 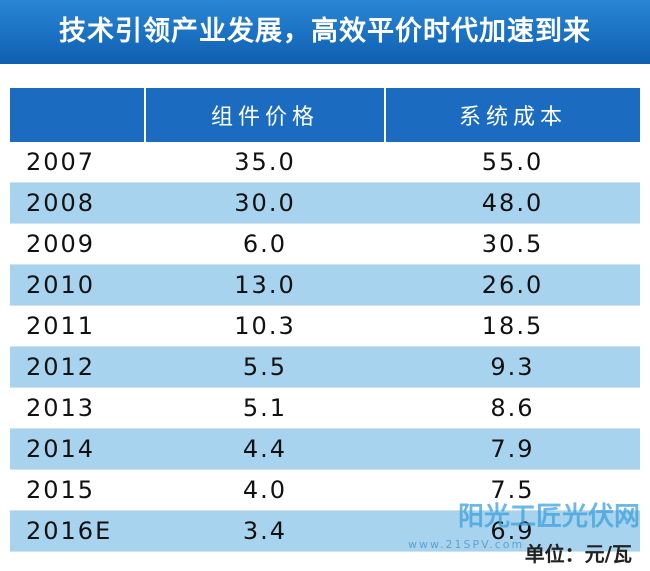 I want to click on value-cell: 9.3, so click(x=512, y=367).